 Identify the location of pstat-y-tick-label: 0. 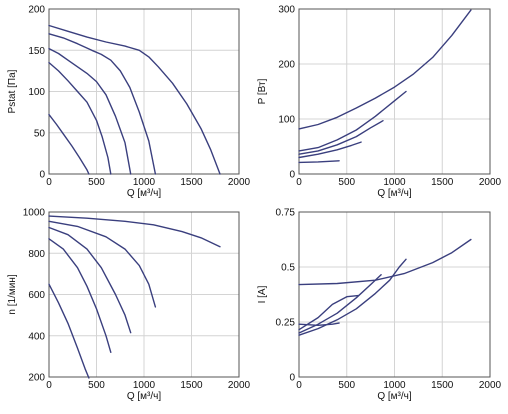
(42, 175).